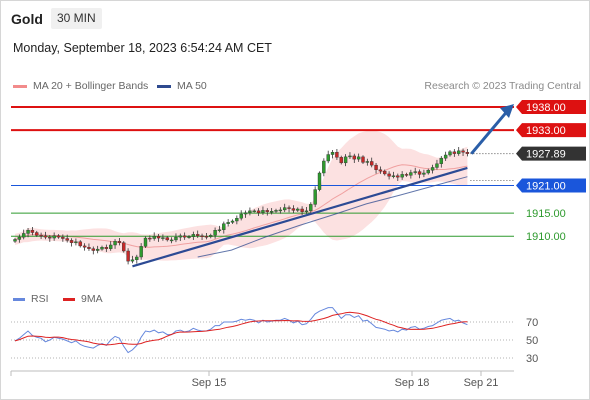 The width and height of the screenshot is (590, 400). I want to click on price-tag-label-1915.00: 1915.00, so click(546, 214).